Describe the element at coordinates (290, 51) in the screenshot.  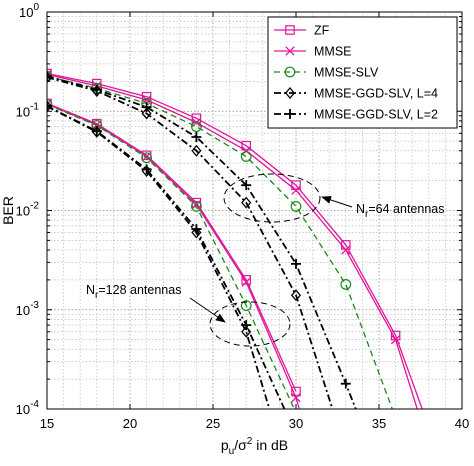
I see `legend-marker-mmse` at that location.